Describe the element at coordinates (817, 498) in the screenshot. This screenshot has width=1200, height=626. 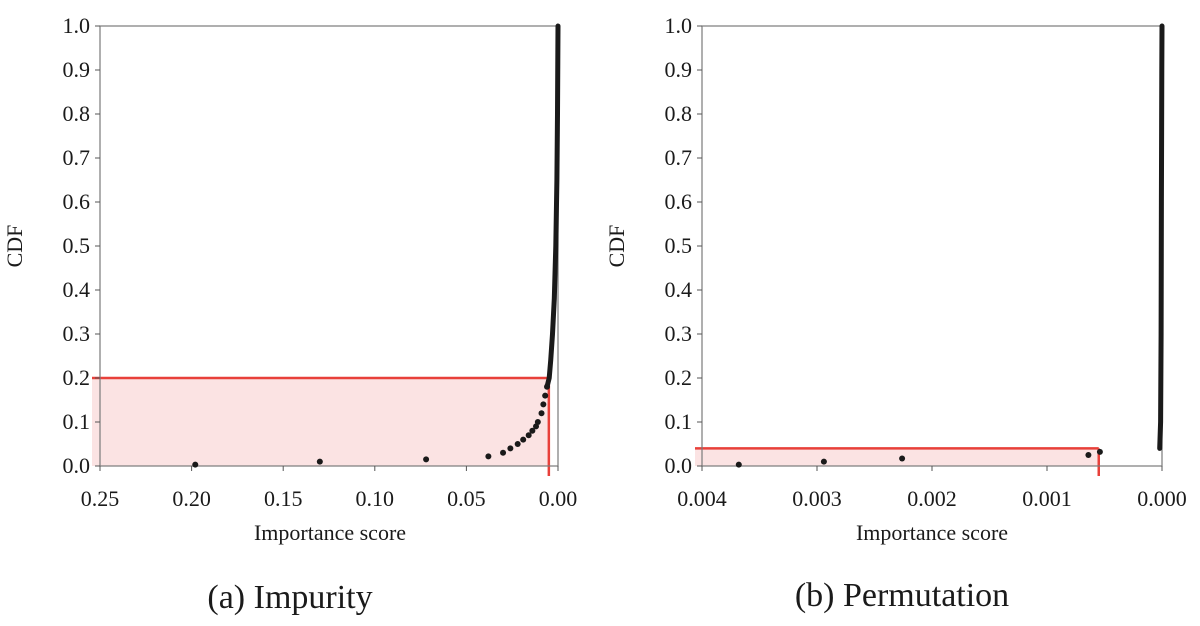
I see `x-tick-label: 0.003` at that location.